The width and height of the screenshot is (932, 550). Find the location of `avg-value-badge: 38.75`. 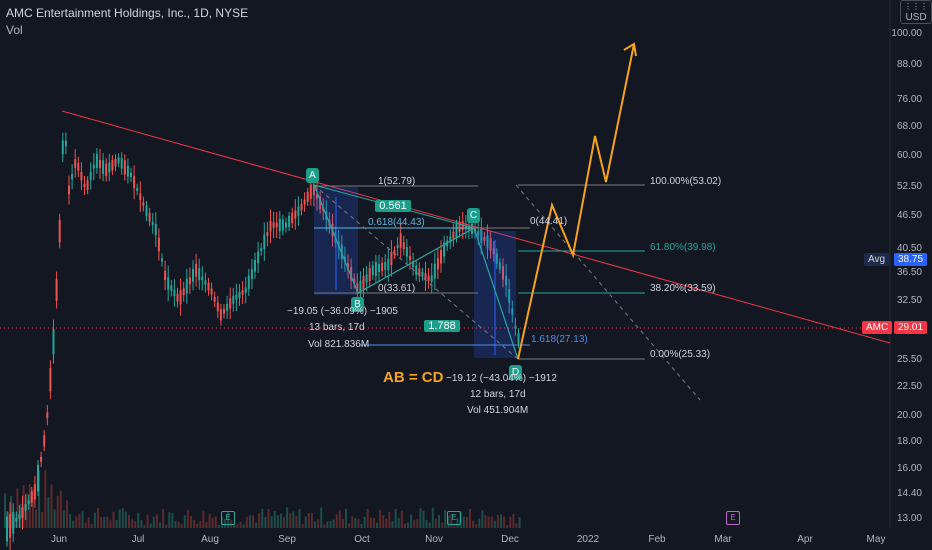

avg-value-badge: 38.75 is located at coordinates (911, 259).